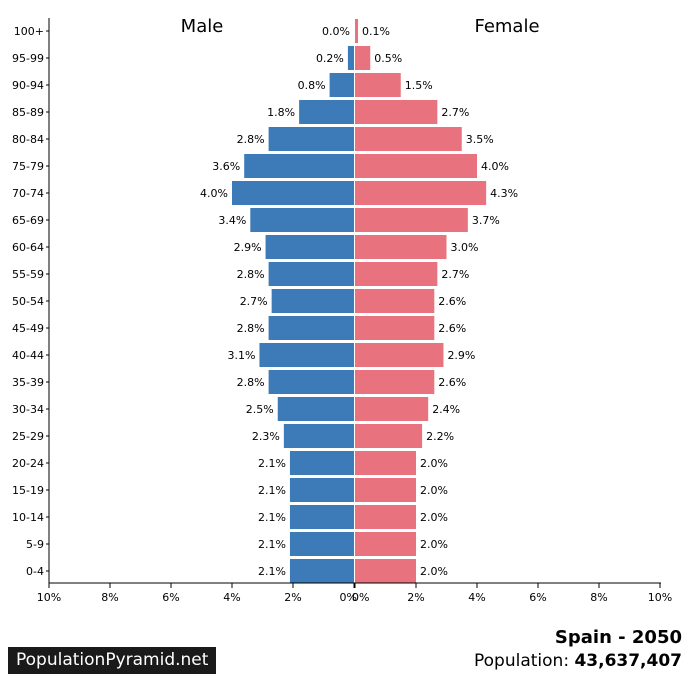 The height and width of the screenshot is (674, 686). Describe the element at coordinates (388, 58) in the screenshot. I see `female-bar-label: 0.5%` at that location.